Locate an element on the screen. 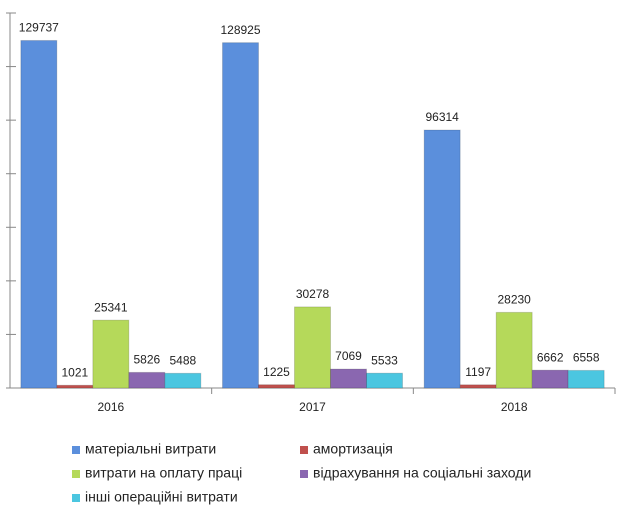  data-label: 25341 is located at coordinates (111, 307).